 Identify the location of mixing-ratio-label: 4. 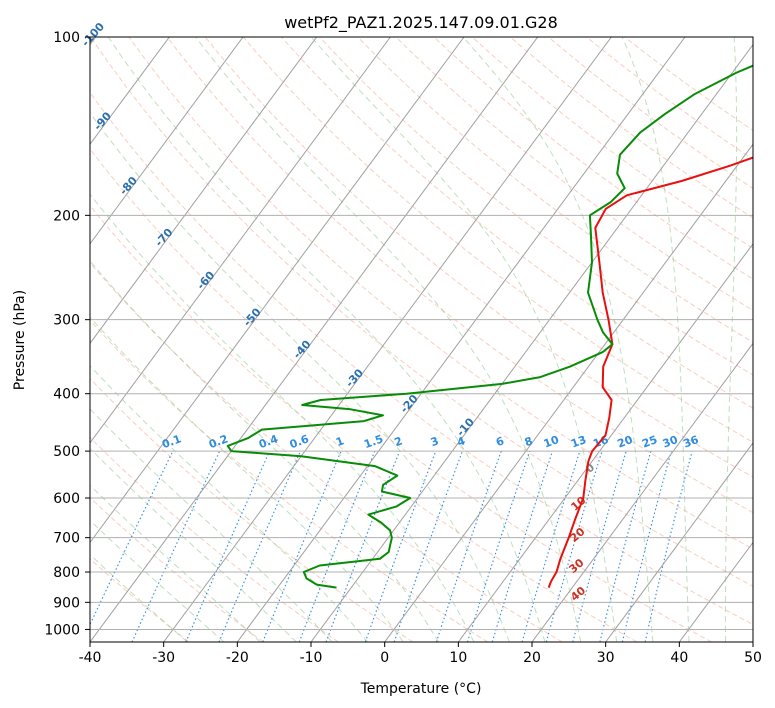
(461, 441).